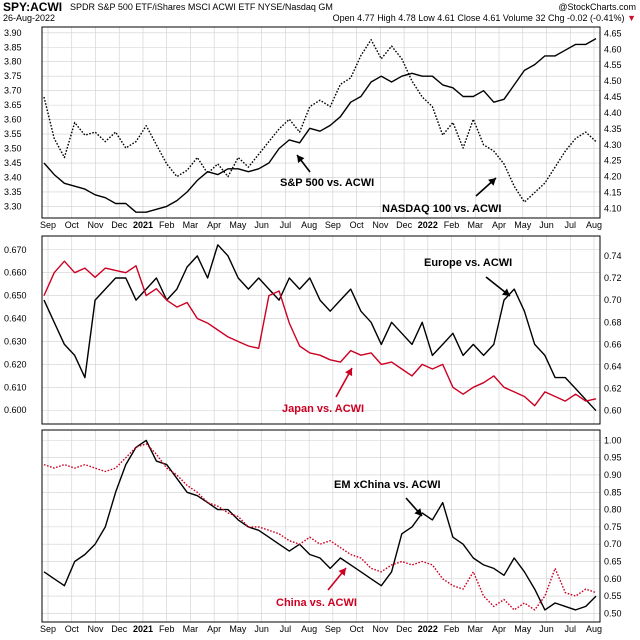 The width and height of the screenshot is (640, 640). I want to click on annotation-label: S&P 500 vs. ACWI, so click(327, 183).